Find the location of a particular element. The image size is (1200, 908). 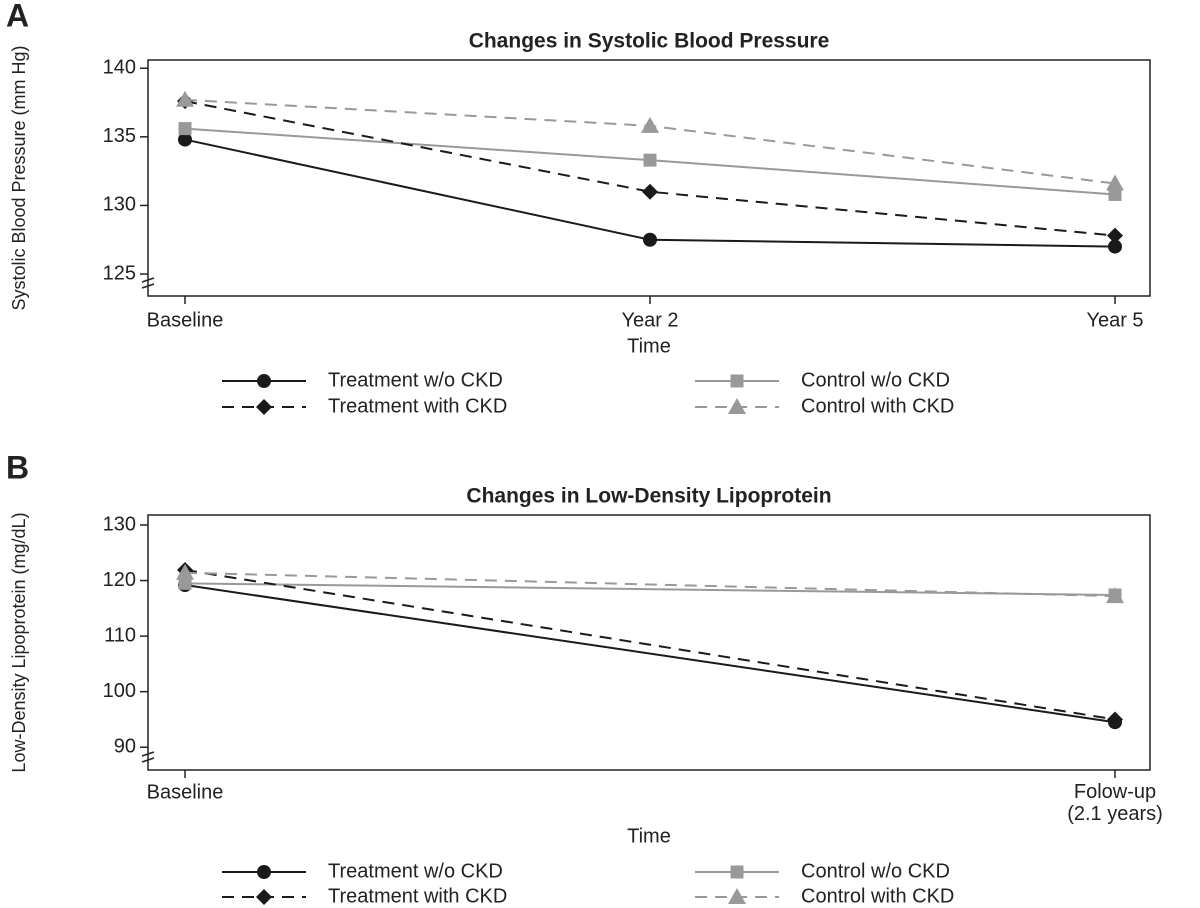

y-axis-label: Systolic Blood Pressure (mm Hg) is located at coordinates (19, 177).